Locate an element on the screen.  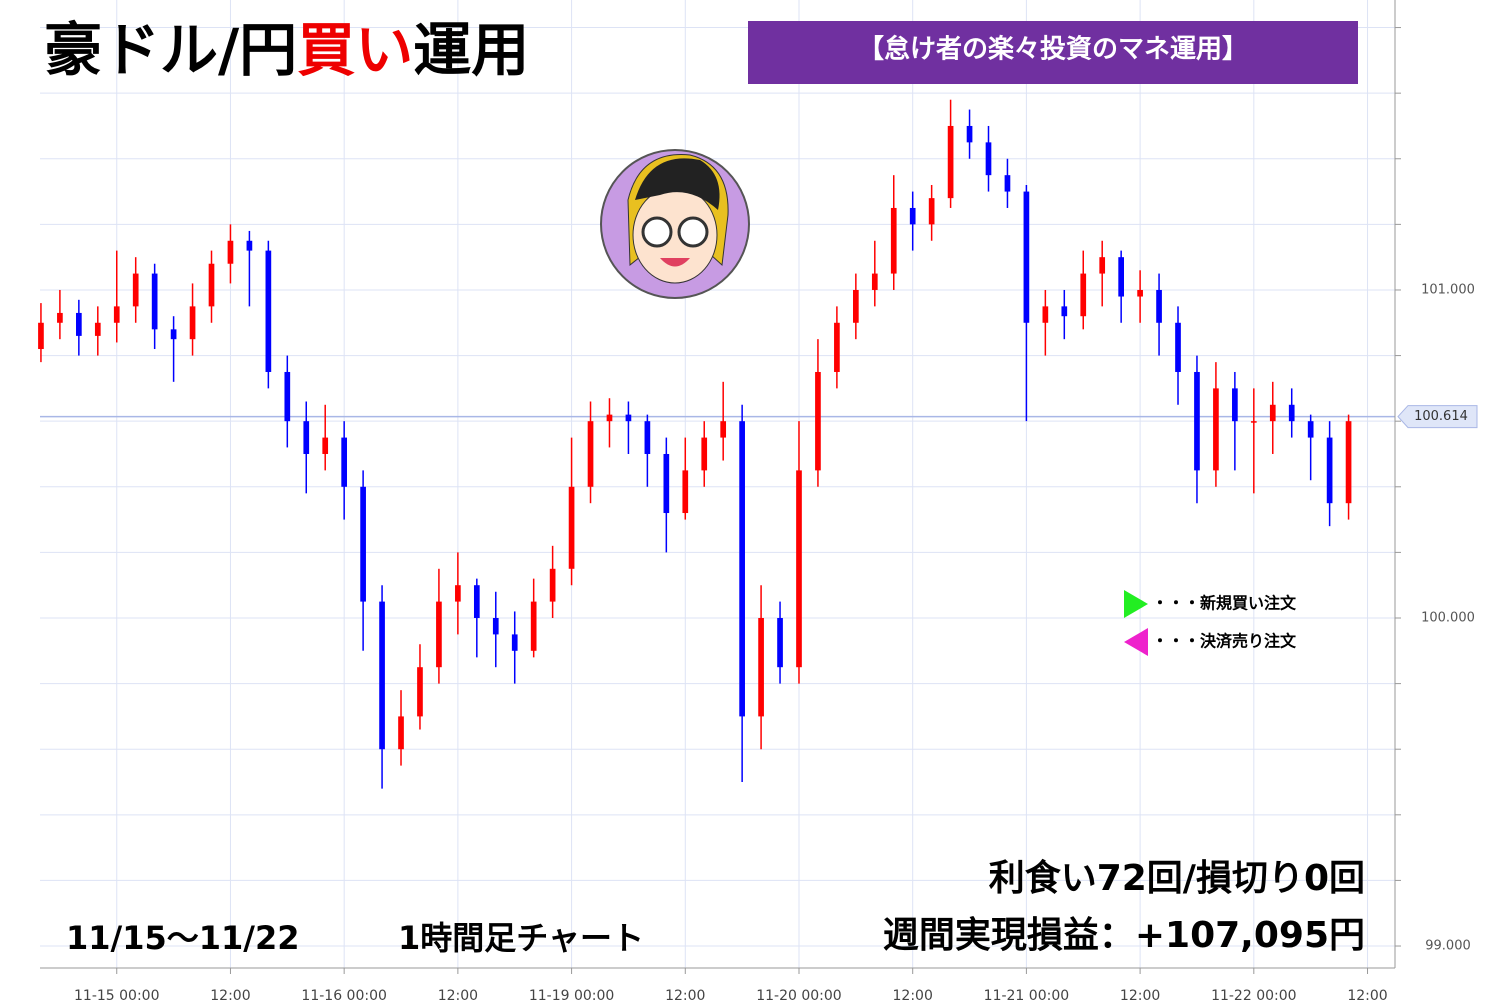
banner-bg is located at coordinates (1053, 52).